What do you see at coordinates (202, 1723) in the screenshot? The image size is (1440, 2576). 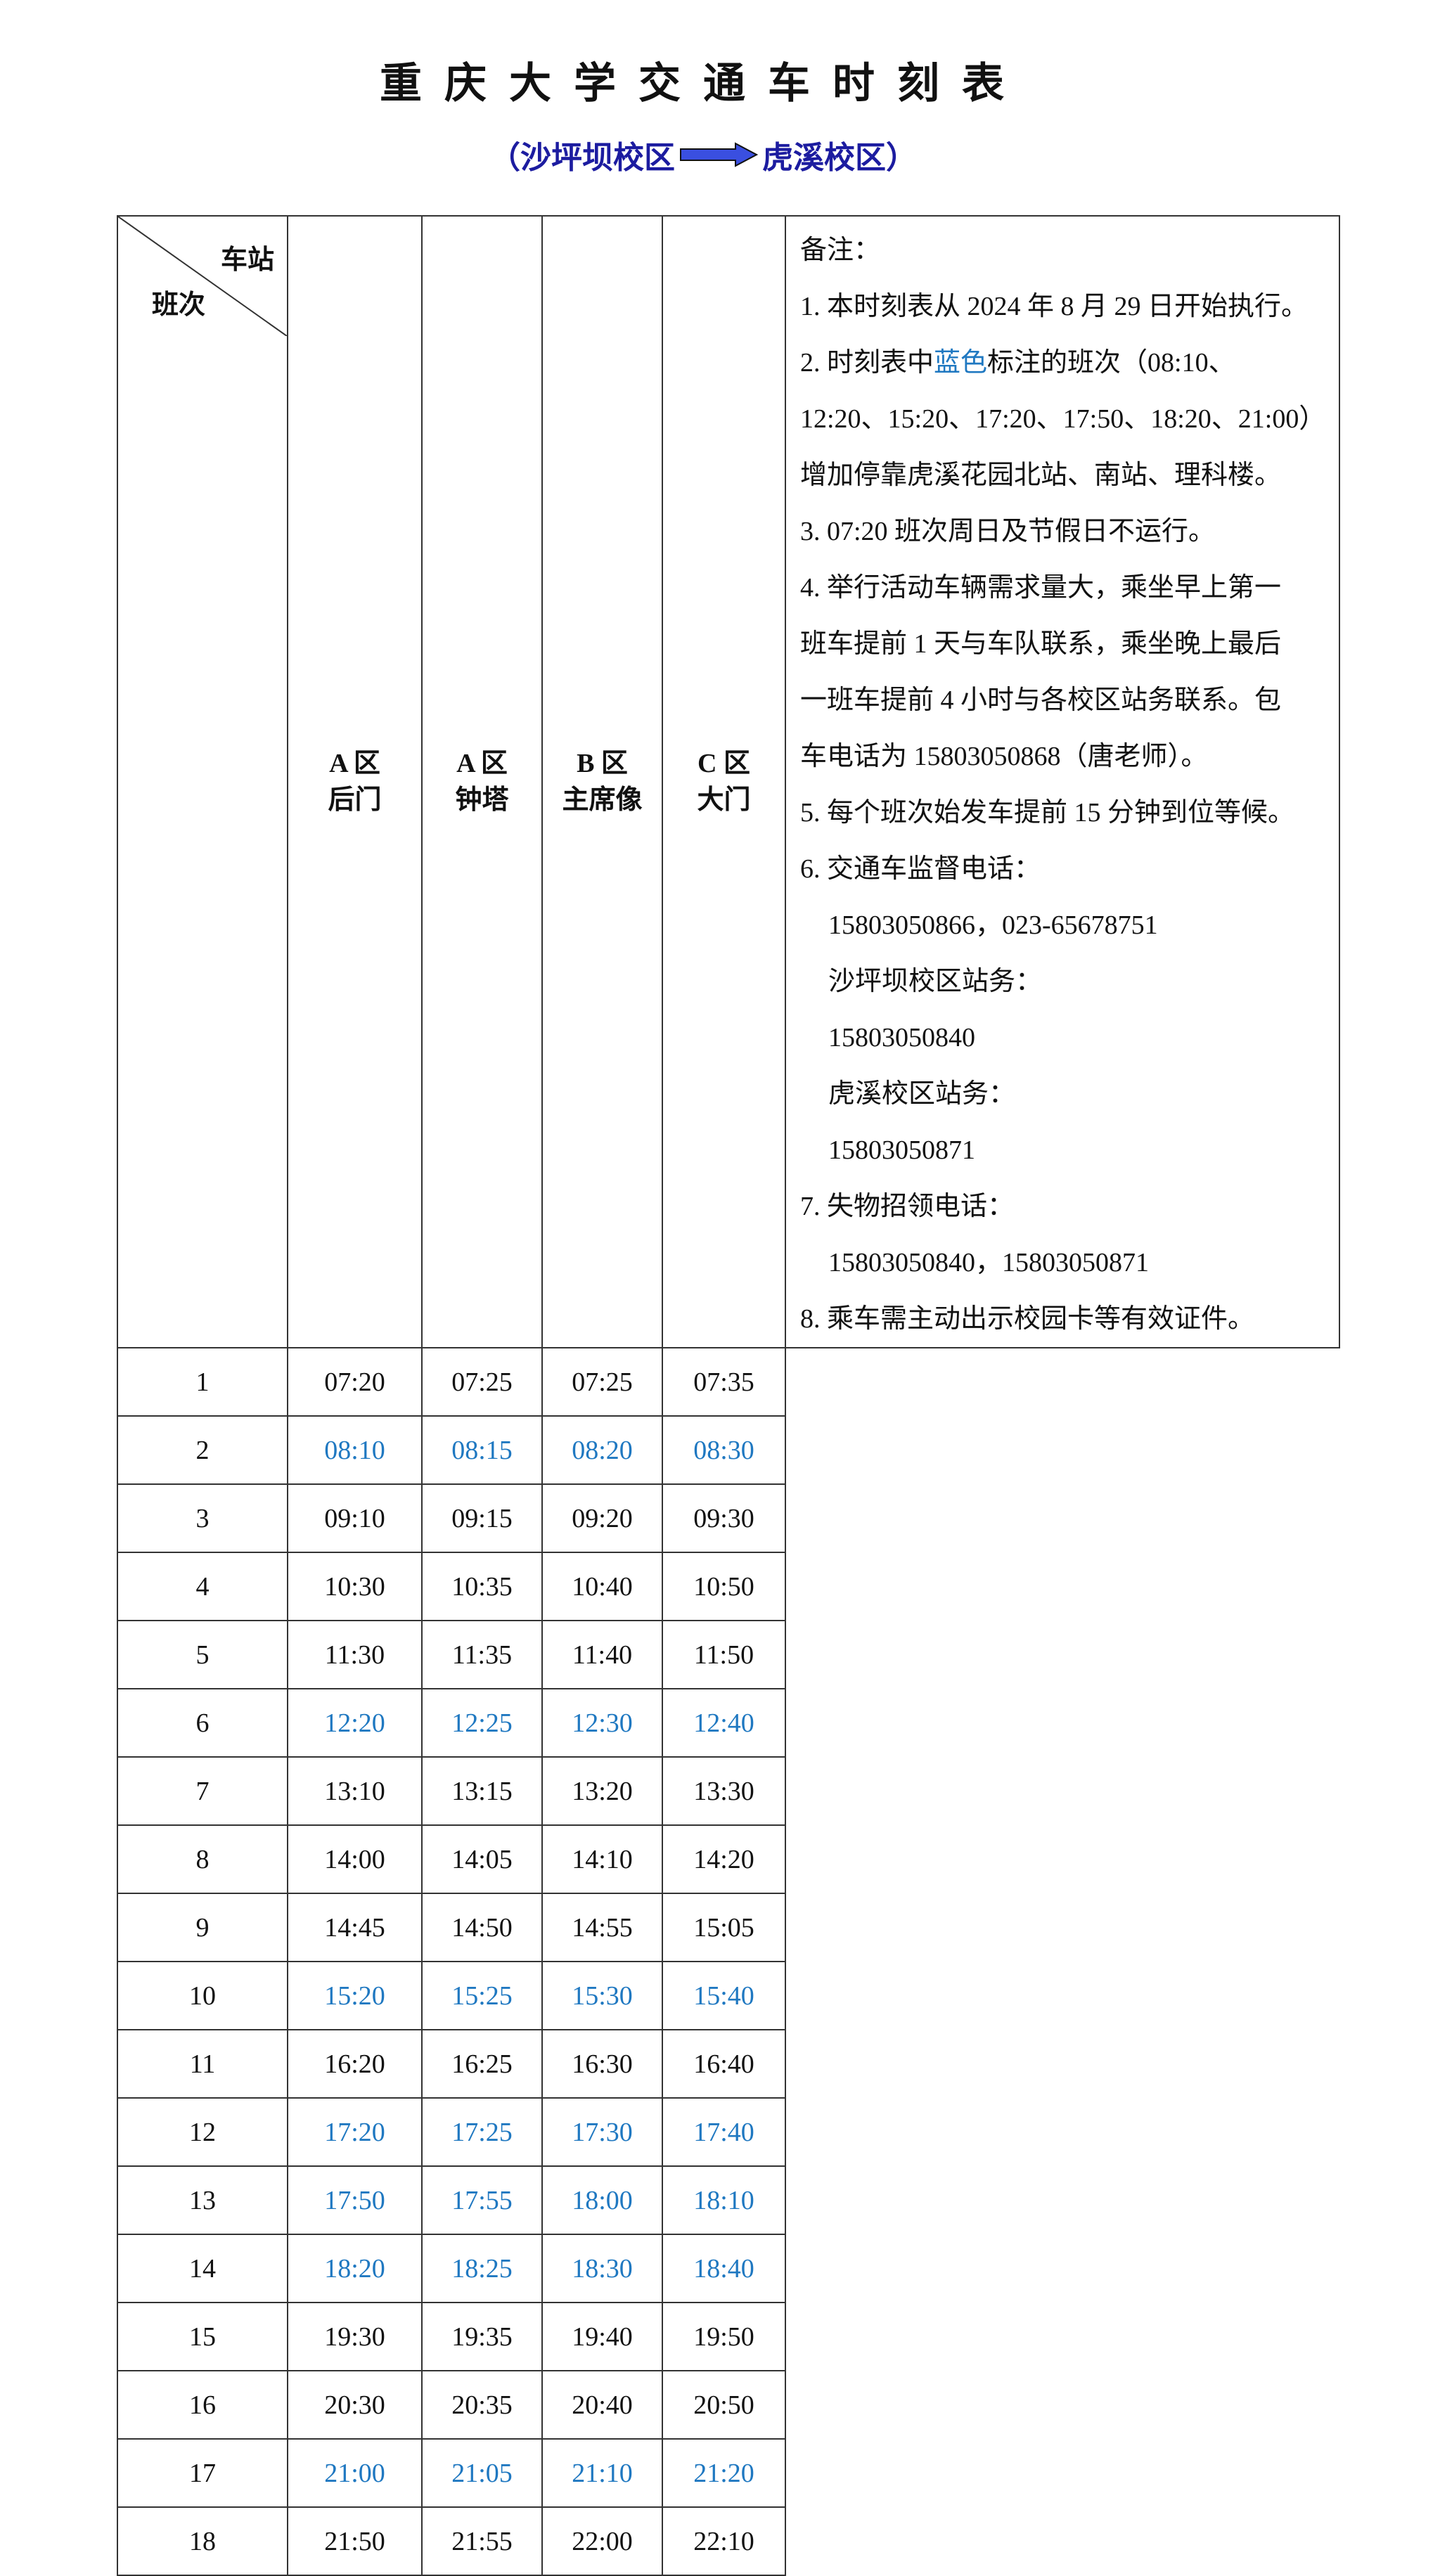 I see `trip-number: 6` at bounding box center [202, 1723].